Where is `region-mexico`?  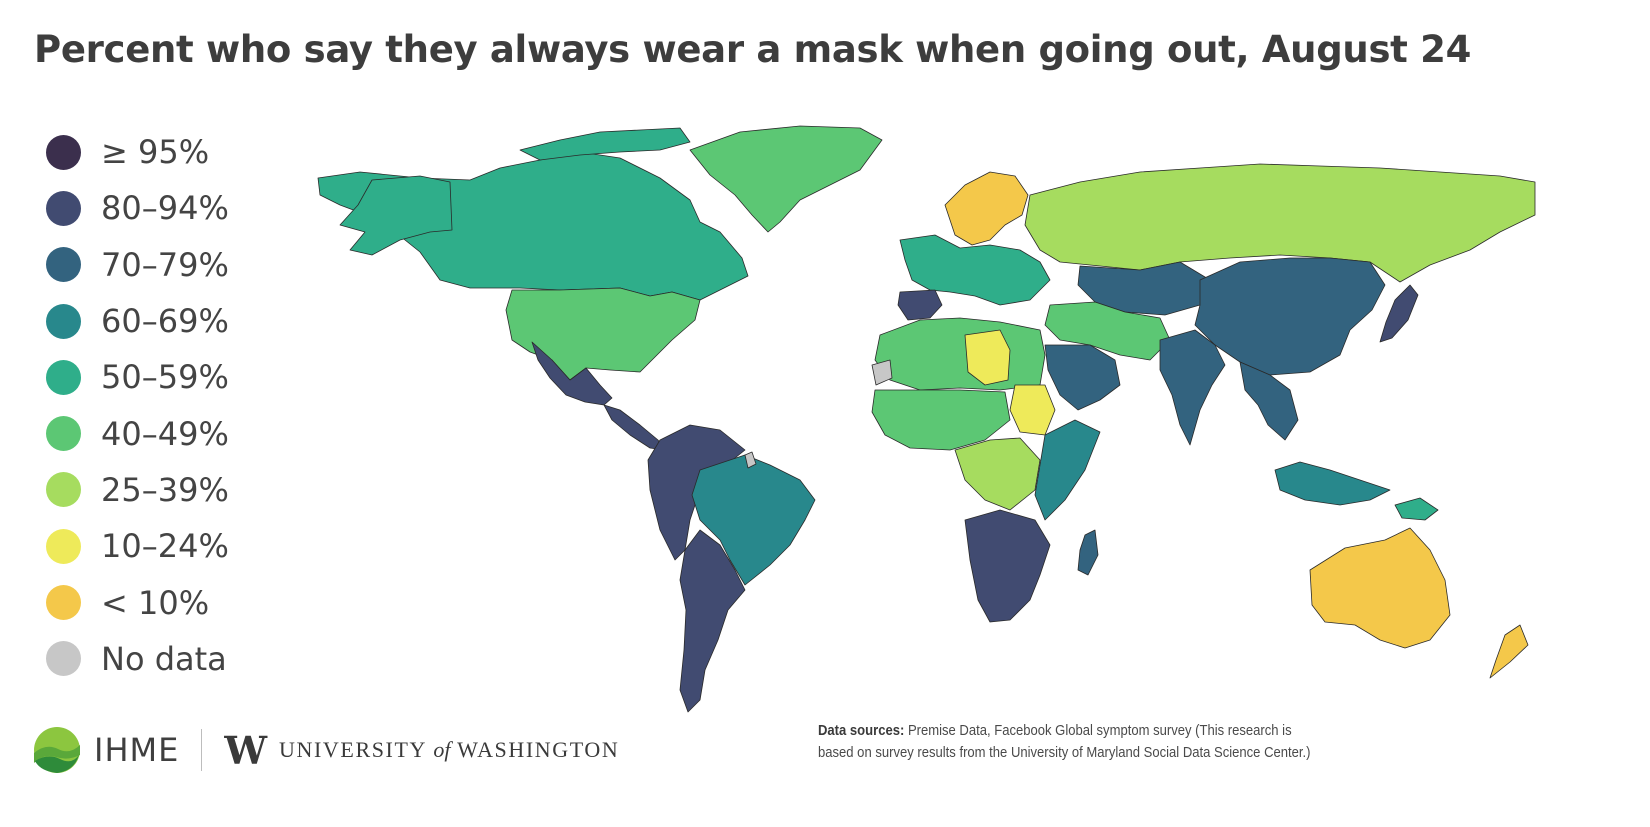
region-mexico is located at coordinates (572, 373).